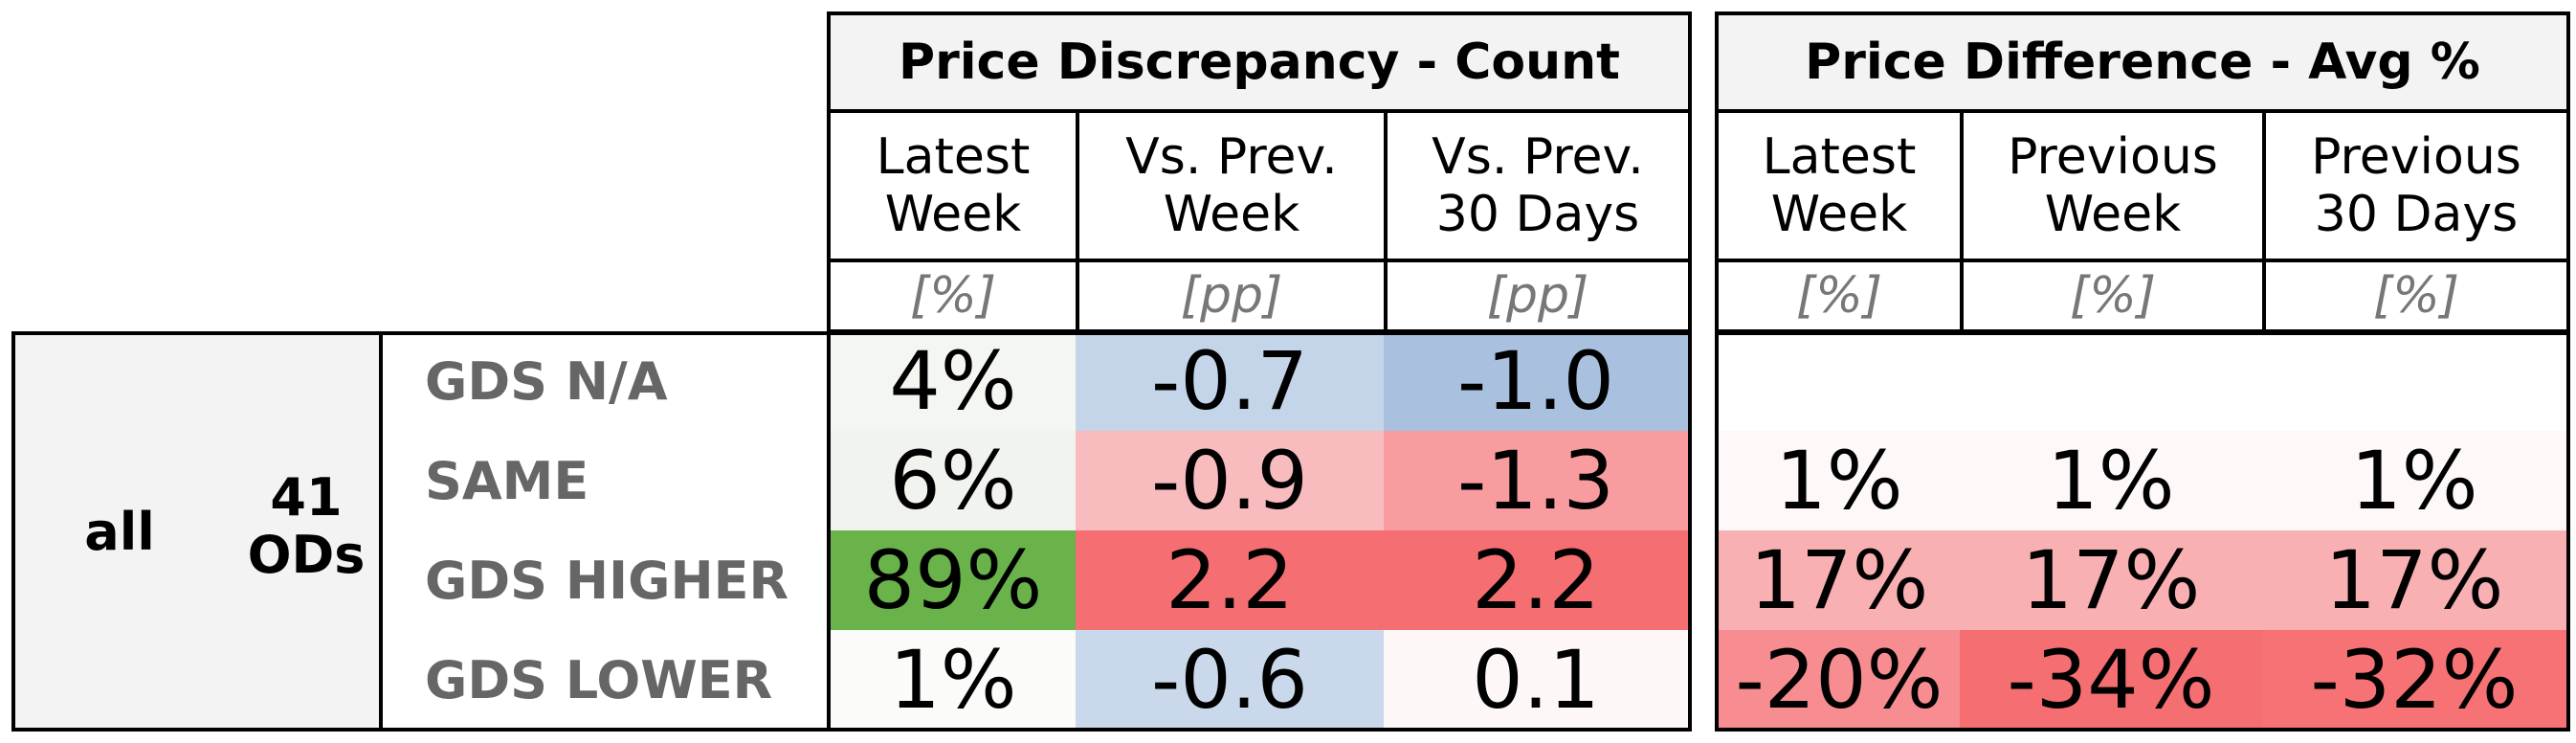  I want to click on column-header: Vs. Prev. Week, so click(1232, 185).